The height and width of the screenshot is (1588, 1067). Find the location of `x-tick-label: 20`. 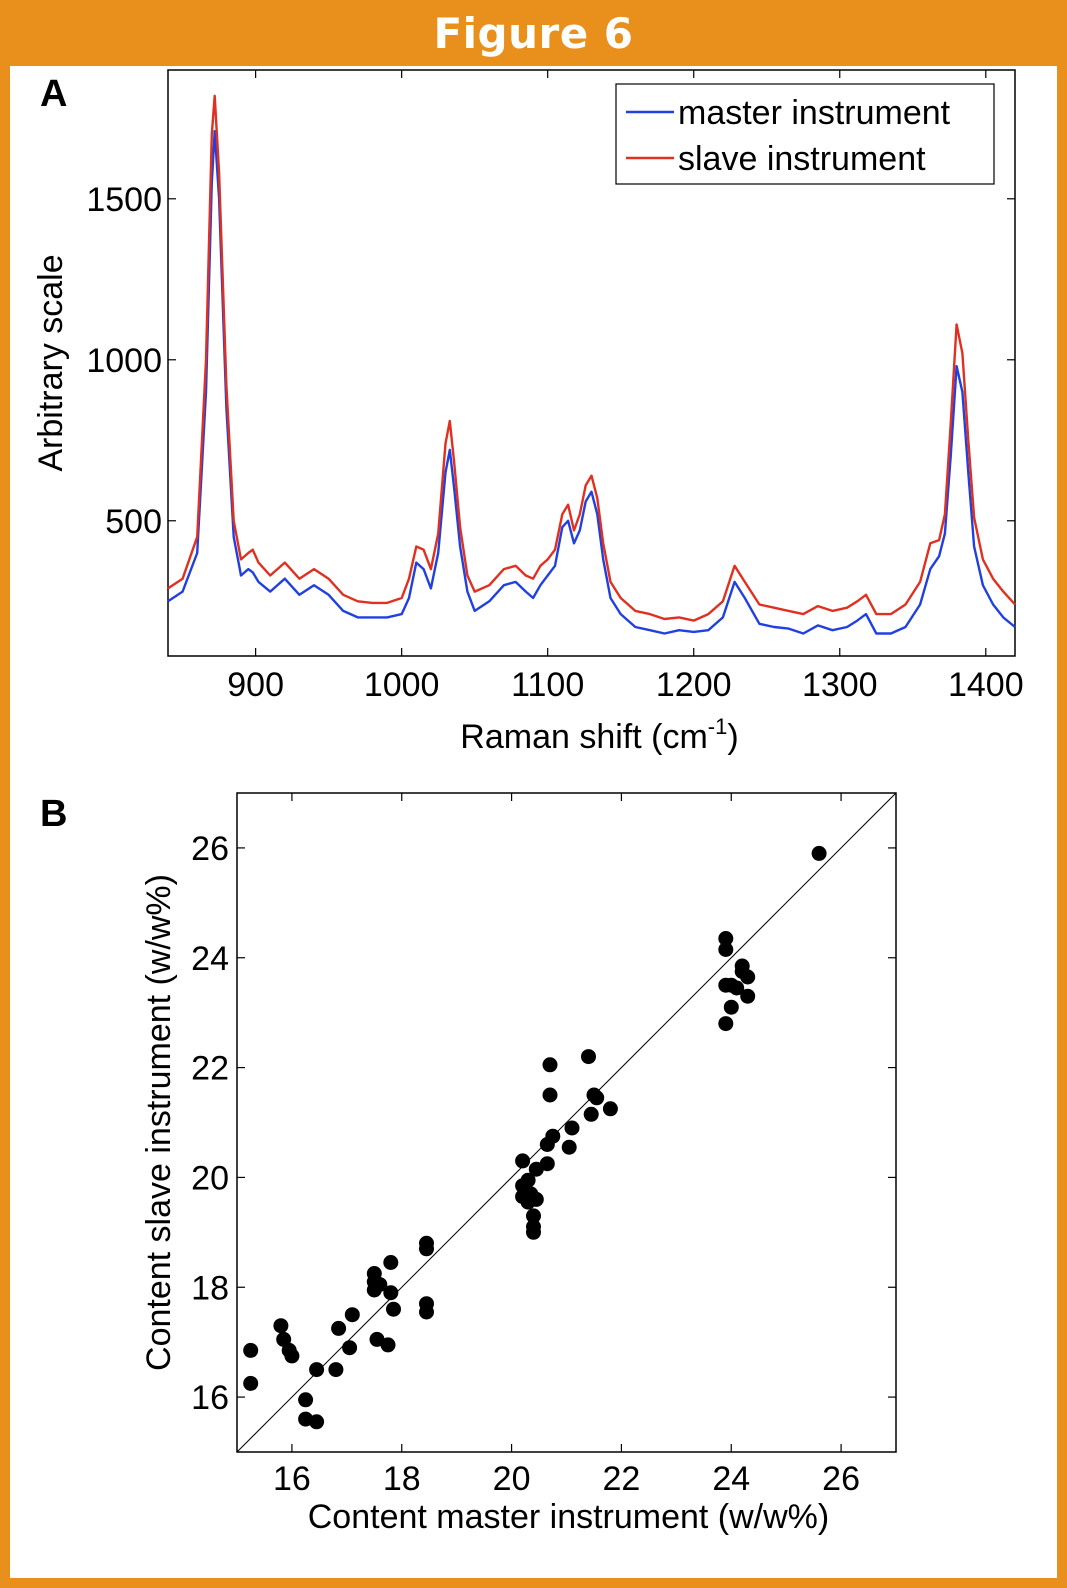

x-tick-label: 20 is located at coordinates (512, 1479).